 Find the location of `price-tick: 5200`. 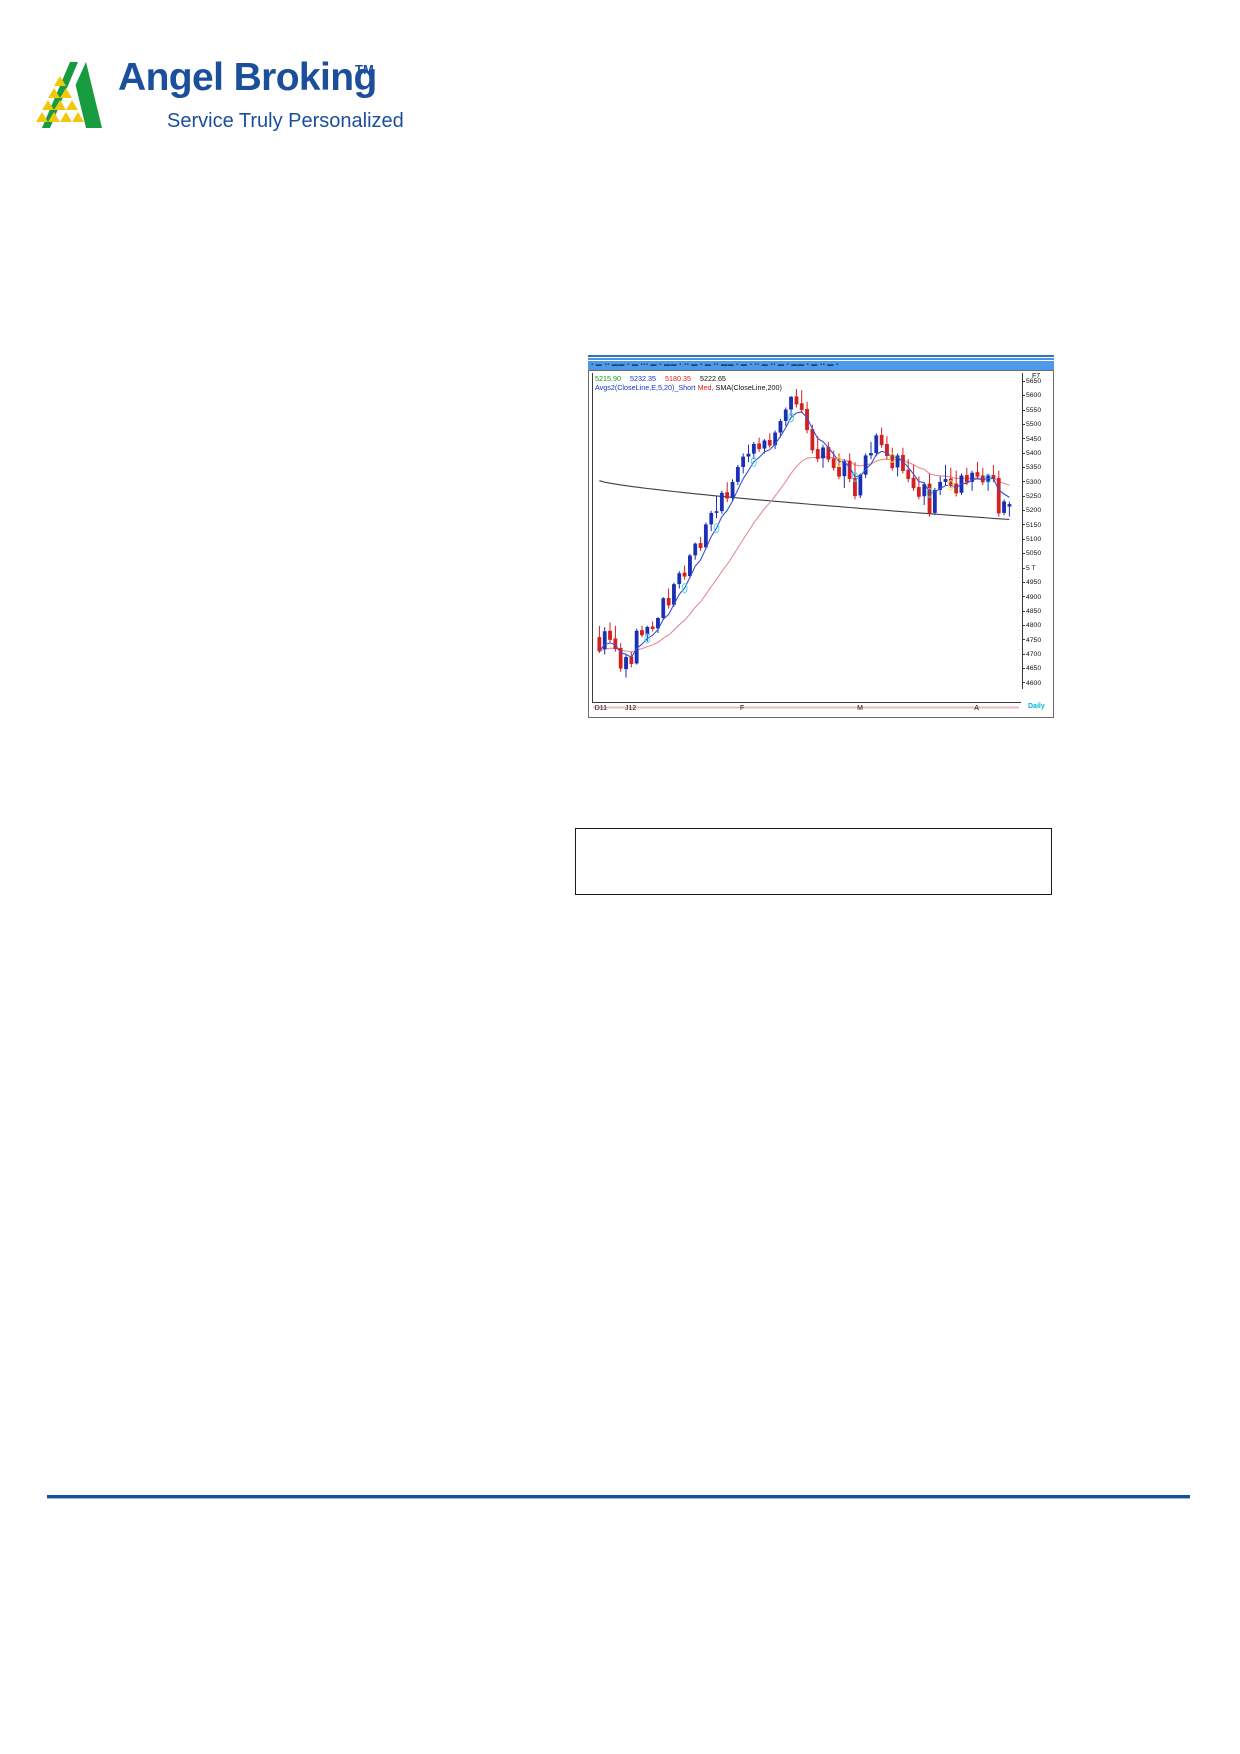

price-tick: 5200 is located at coordinates (1031, 510).